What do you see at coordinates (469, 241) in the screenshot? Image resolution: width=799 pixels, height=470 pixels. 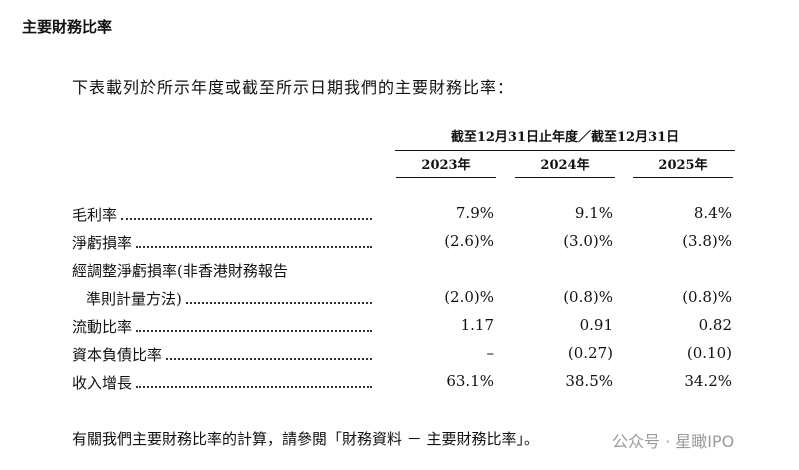 I see `cell-value: (2.6)%` at bounding box center [469, 241].